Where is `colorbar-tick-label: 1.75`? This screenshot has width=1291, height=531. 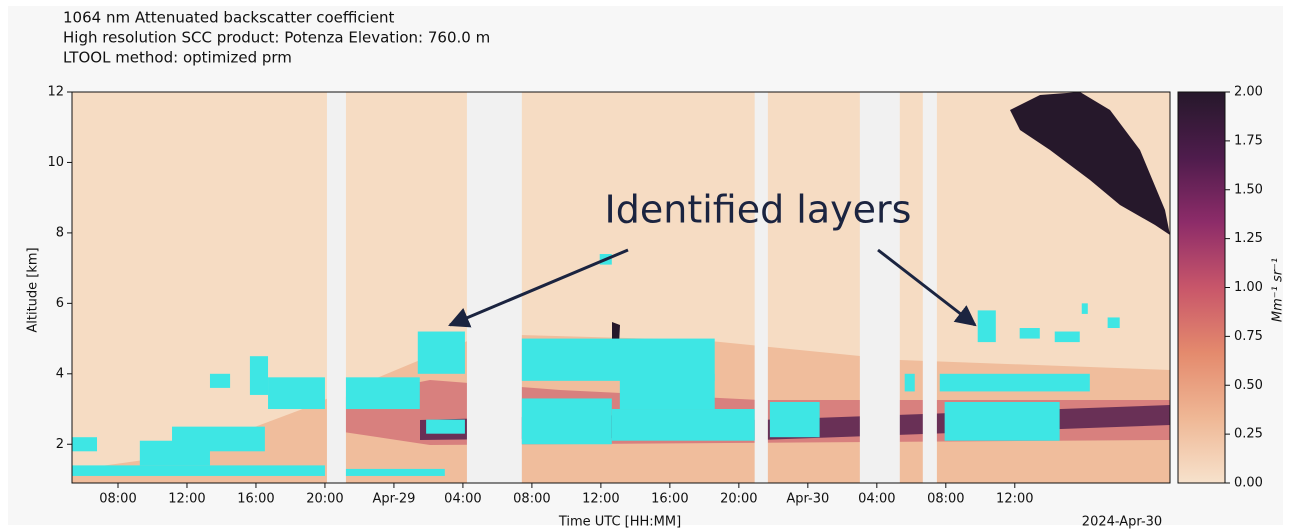 colorbar-tick-label: 1.75 is located at coordinates (1248, 140).